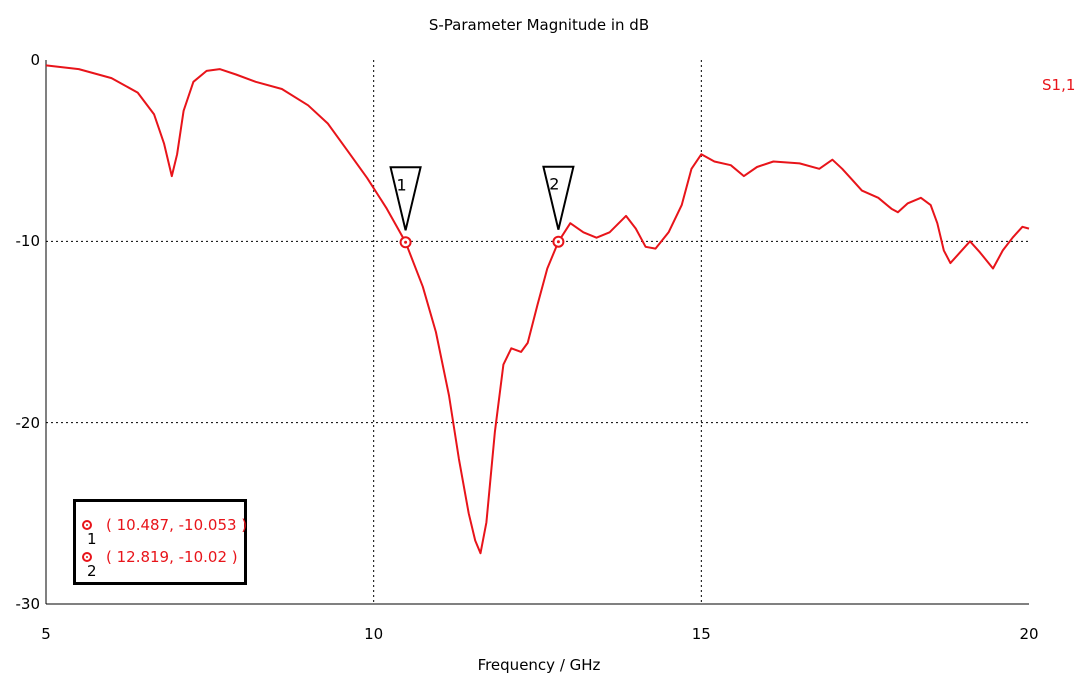 The height and width of the screenshot is (685, 1078). Describe the element at coordinates (701, 634) in the screenshot. I see `x-tick-label: 15` at that location.